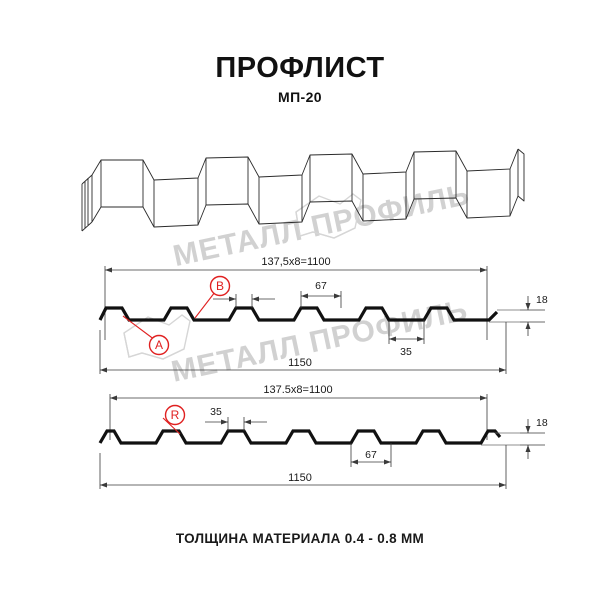 The width and height of the screenshot is (600, 600). I want to click on marker-b-label: B, so click(220, 286).